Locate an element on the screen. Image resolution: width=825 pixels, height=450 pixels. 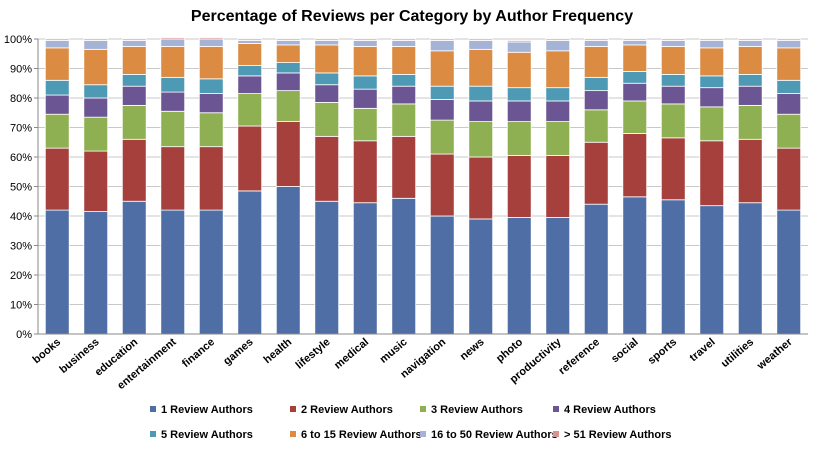
y-tick-label: 10% is located at coordinates (21, 306).